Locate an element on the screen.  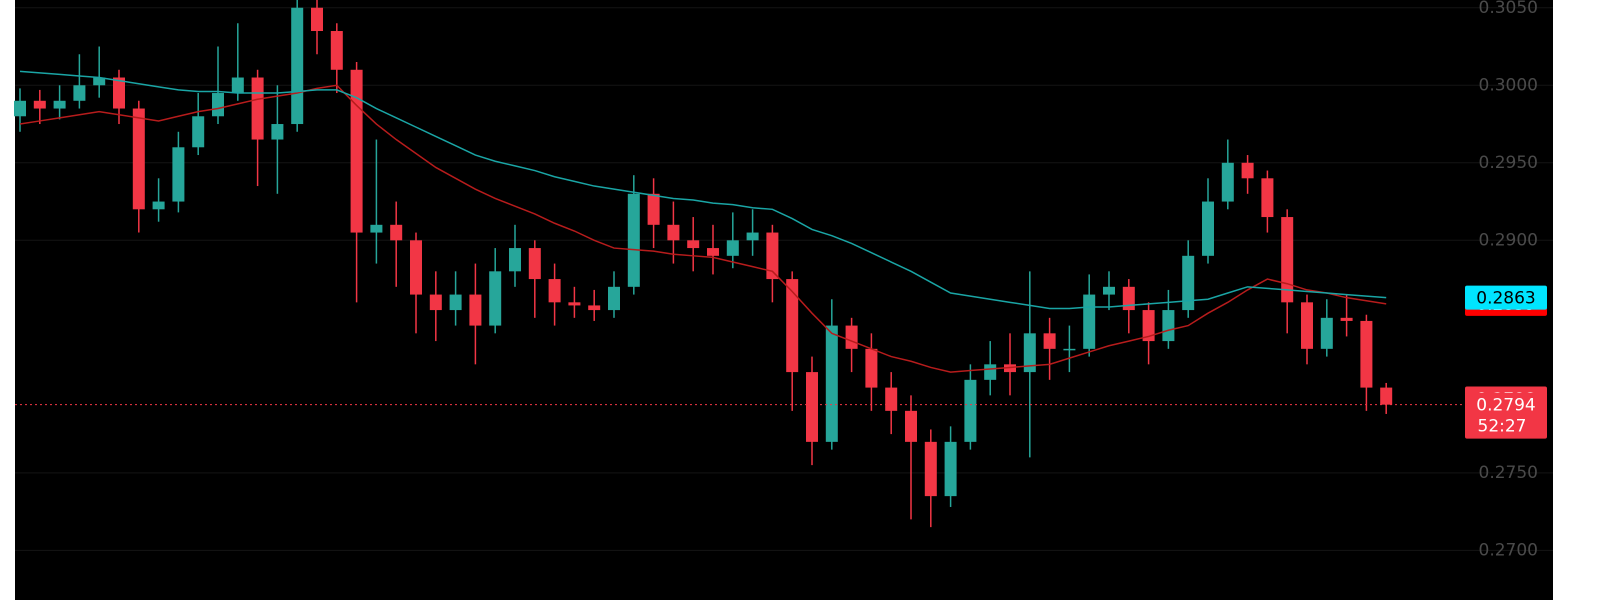
ma-price-tag-box is located at coordinates (1506, 297).